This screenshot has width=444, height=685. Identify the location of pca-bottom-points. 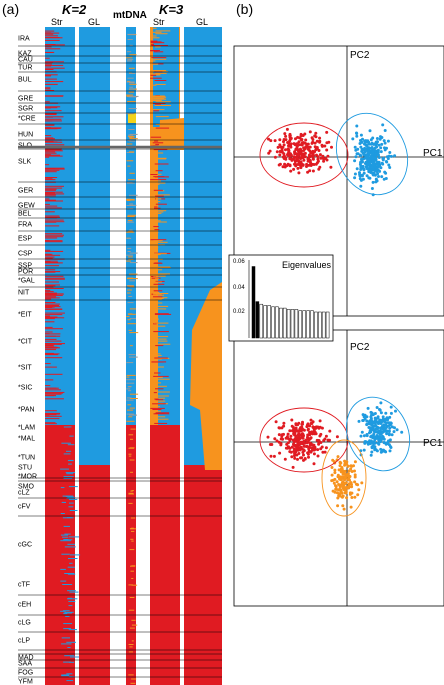
(335, 456).